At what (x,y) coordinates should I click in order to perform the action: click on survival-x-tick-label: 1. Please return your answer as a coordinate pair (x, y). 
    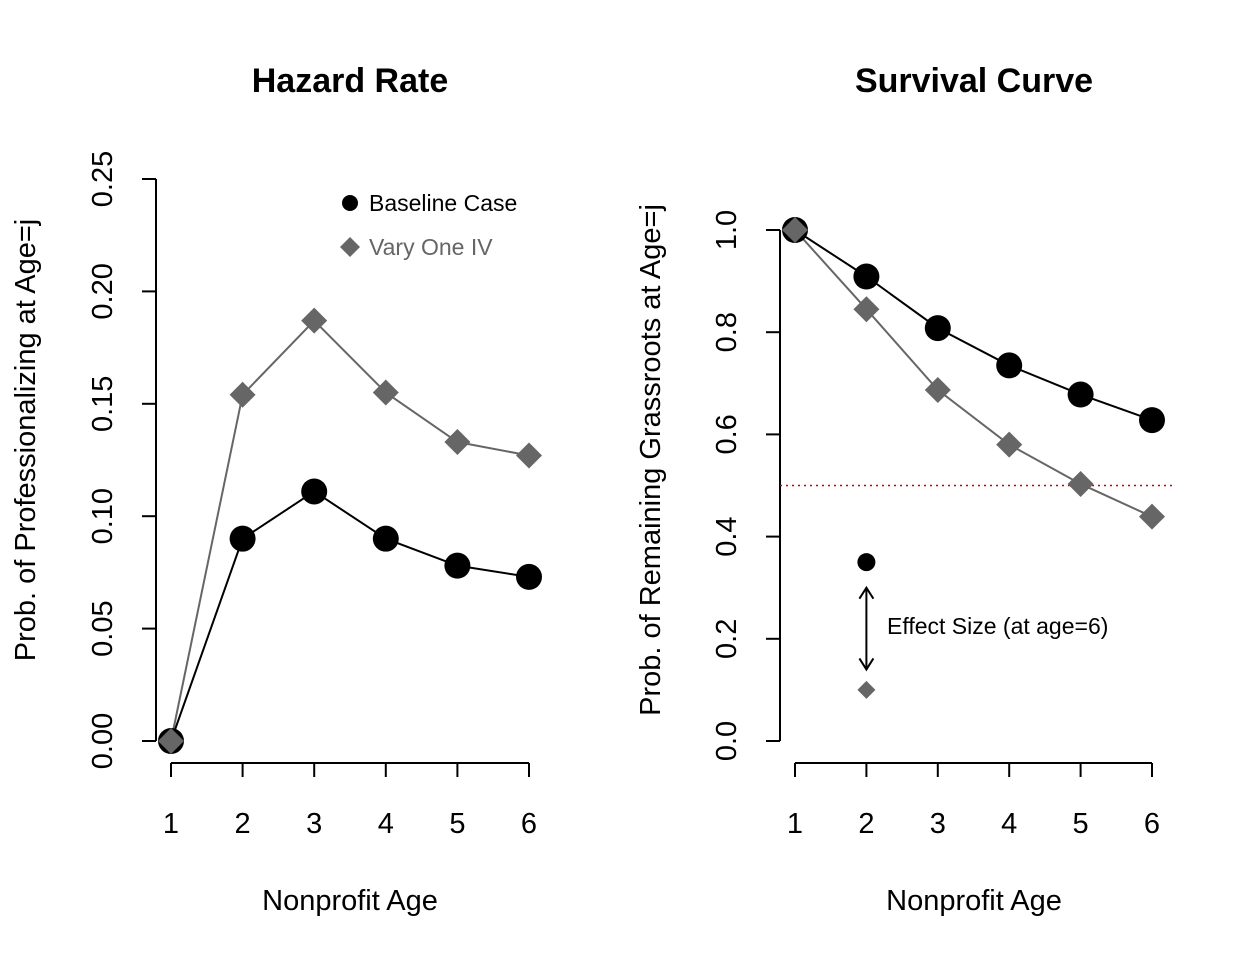
    Looking at the image, I should click on (795, 824).